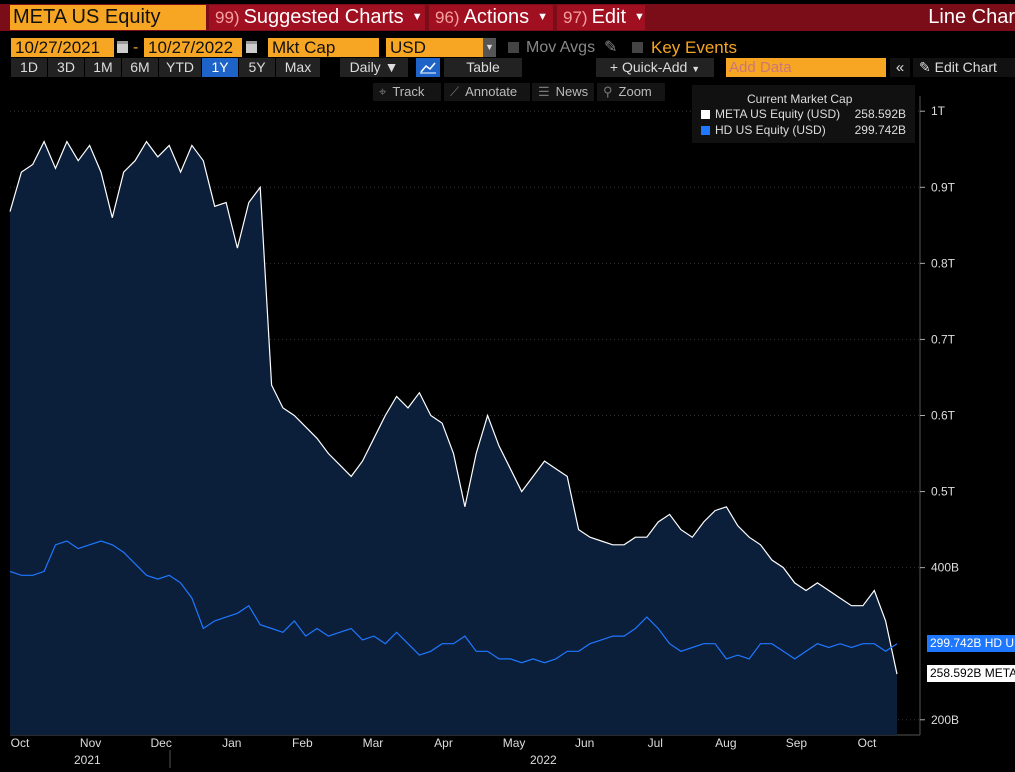  Describe the element at coordinates (543, 760) in the screenshot. I see `year-label-2022: 2022` at that location.